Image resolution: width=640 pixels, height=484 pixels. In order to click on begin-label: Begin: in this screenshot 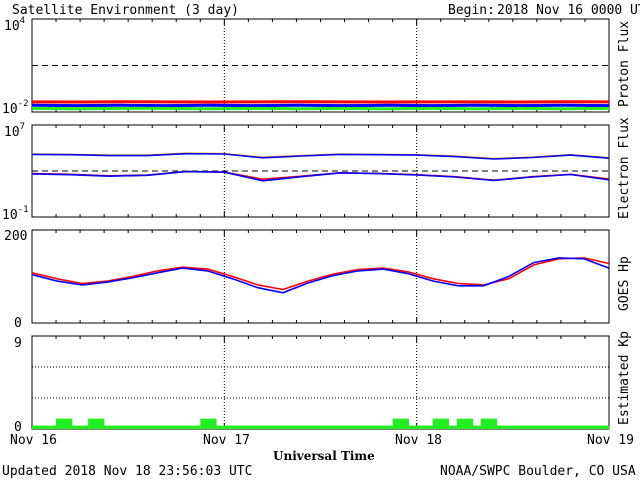, I will do `click(471, 10)`.